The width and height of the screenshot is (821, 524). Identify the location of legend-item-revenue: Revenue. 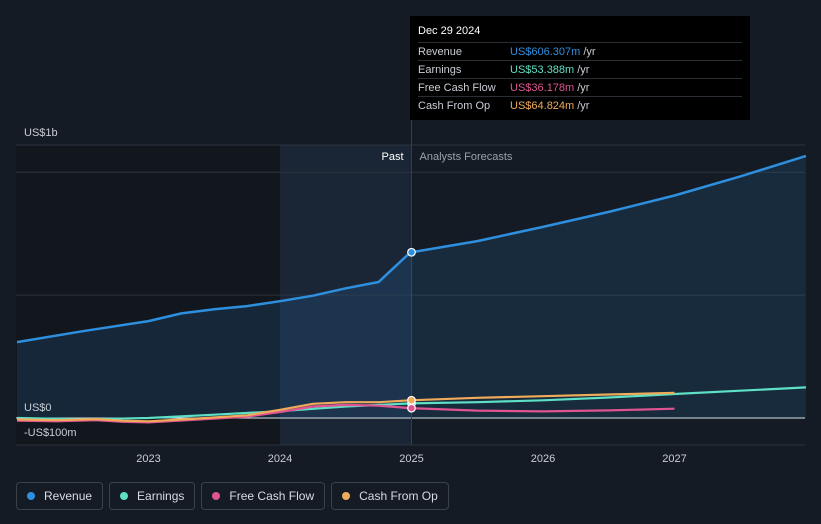
(60, 496).